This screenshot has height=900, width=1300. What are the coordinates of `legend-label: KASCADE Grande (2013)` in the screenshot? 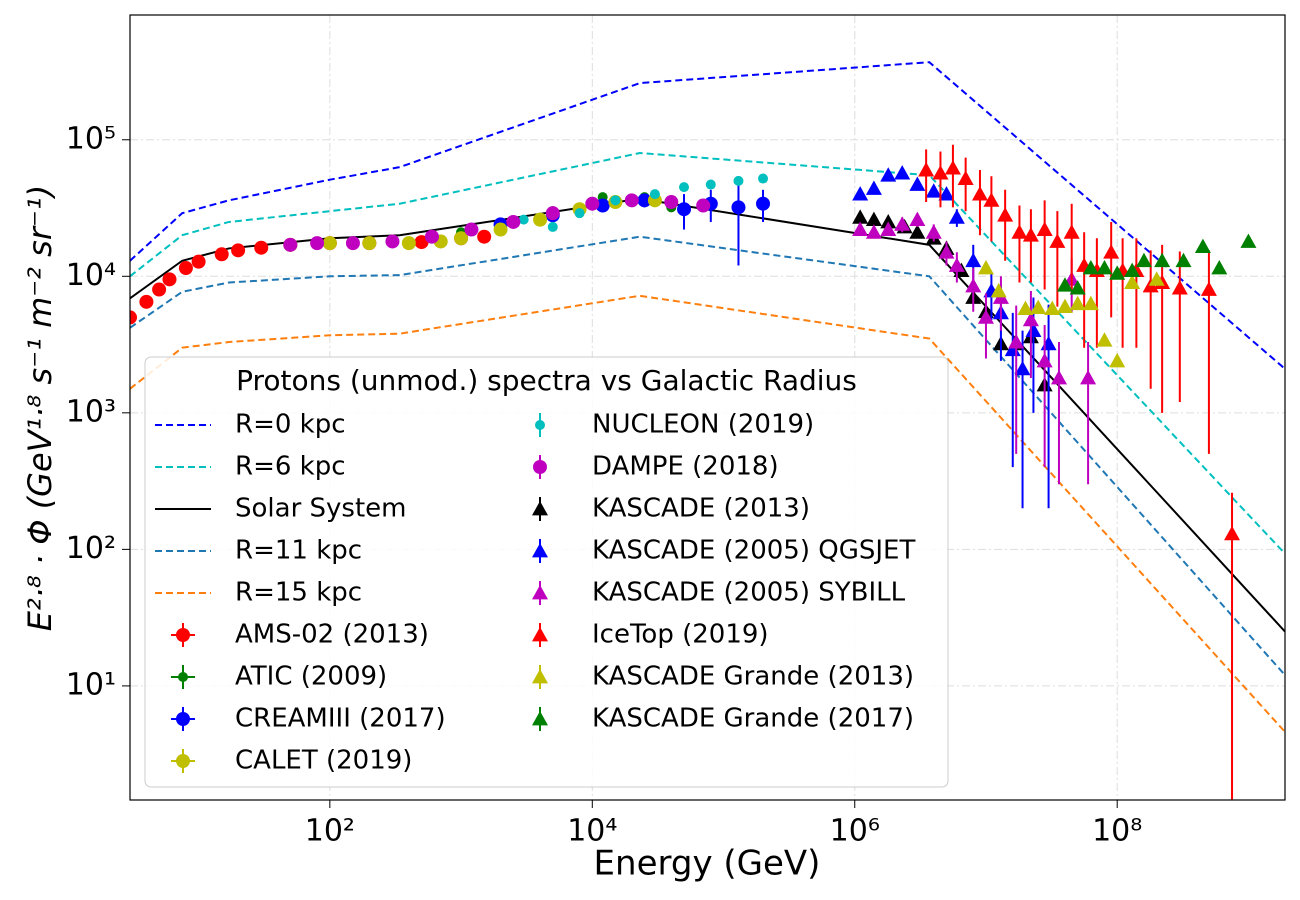 It's located at (753, 677).